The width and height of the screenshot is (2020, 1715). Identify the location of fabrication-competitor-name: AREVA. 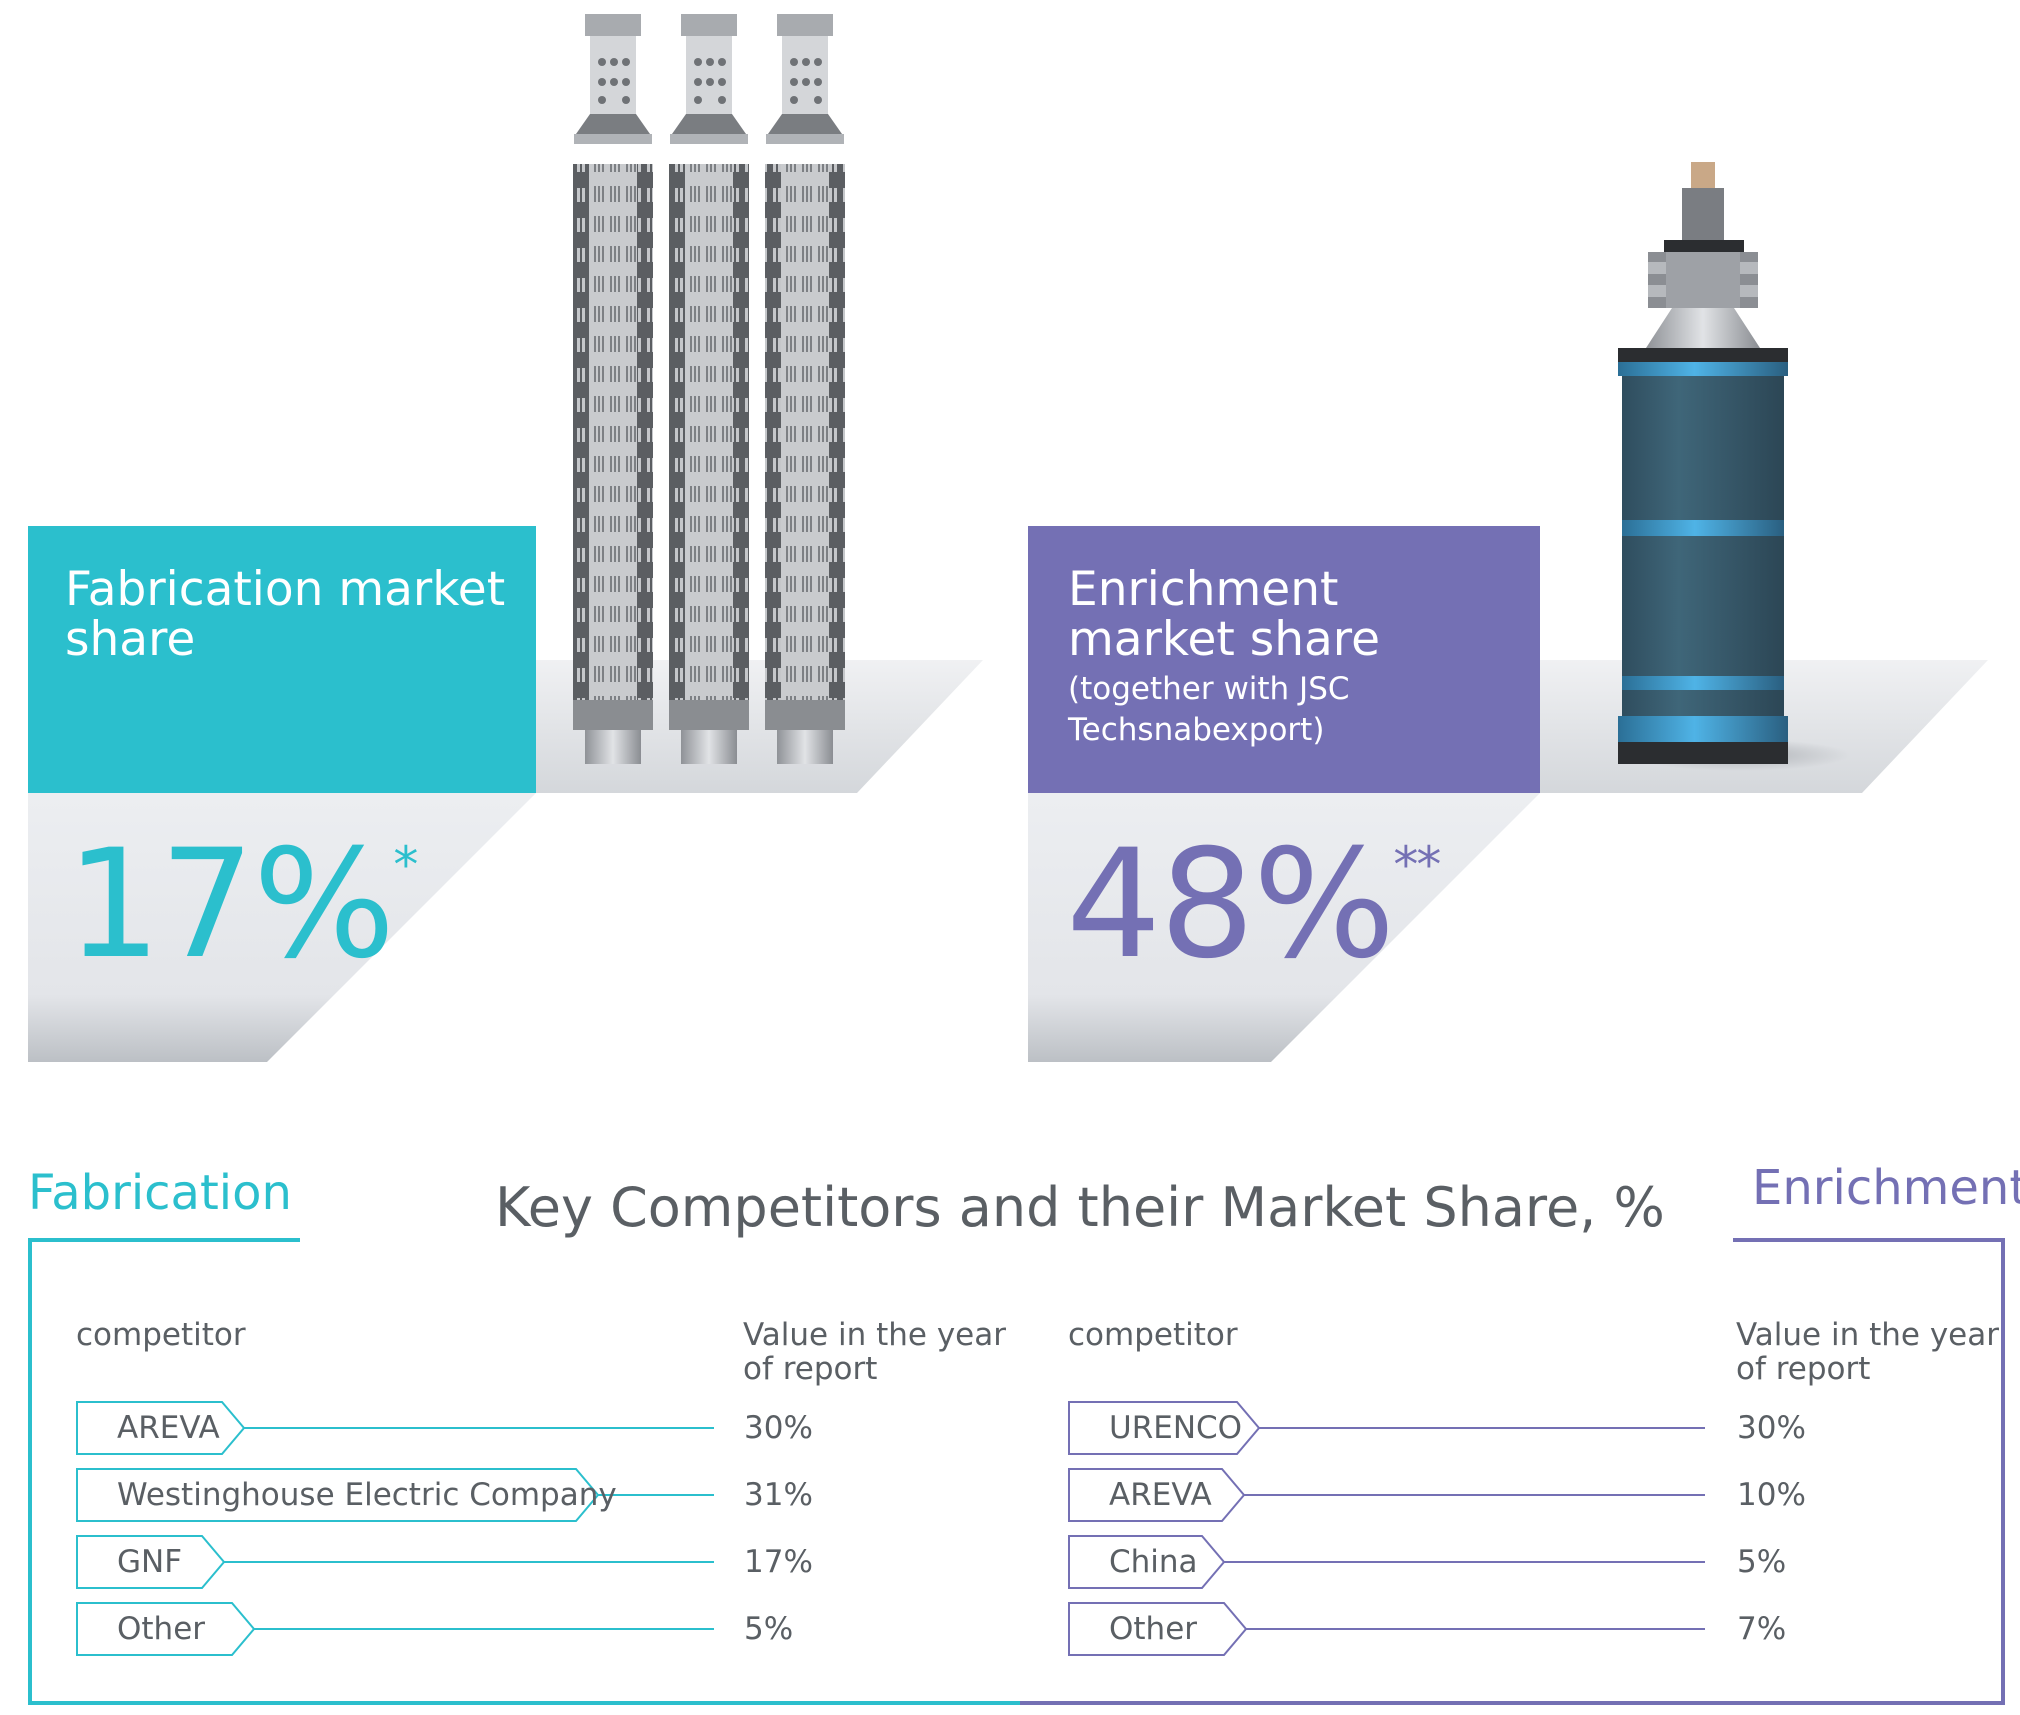
(168, 1428).